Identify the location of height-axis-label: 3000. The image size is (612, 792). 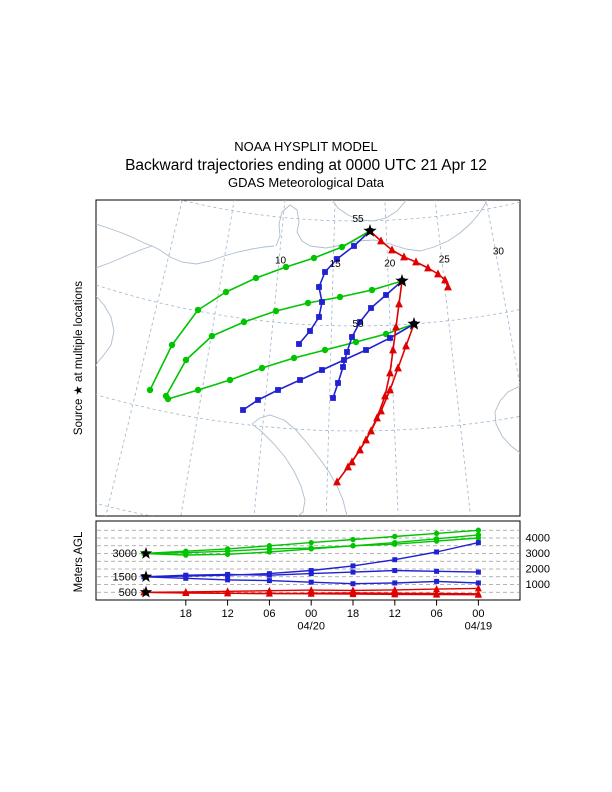
(538, 554).